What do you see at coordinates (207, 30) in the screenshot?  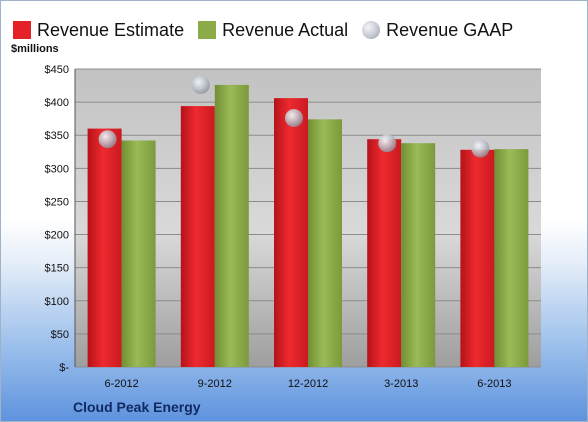 I see `legend-swatch-actual` at bounding box center [207, 30].